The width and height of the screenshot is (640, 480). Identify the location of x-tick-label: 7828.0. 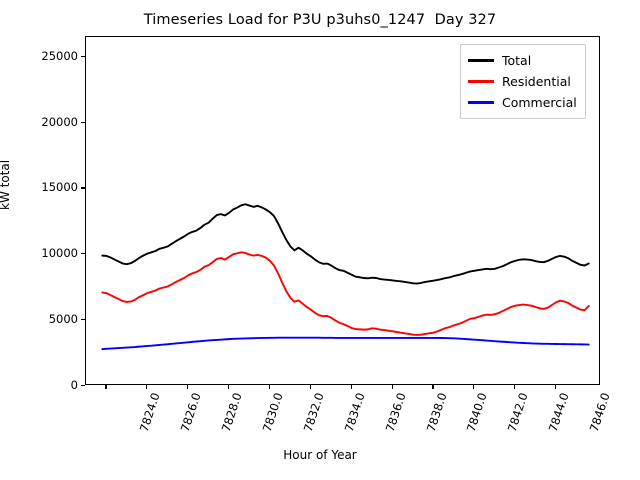
(231, 412).